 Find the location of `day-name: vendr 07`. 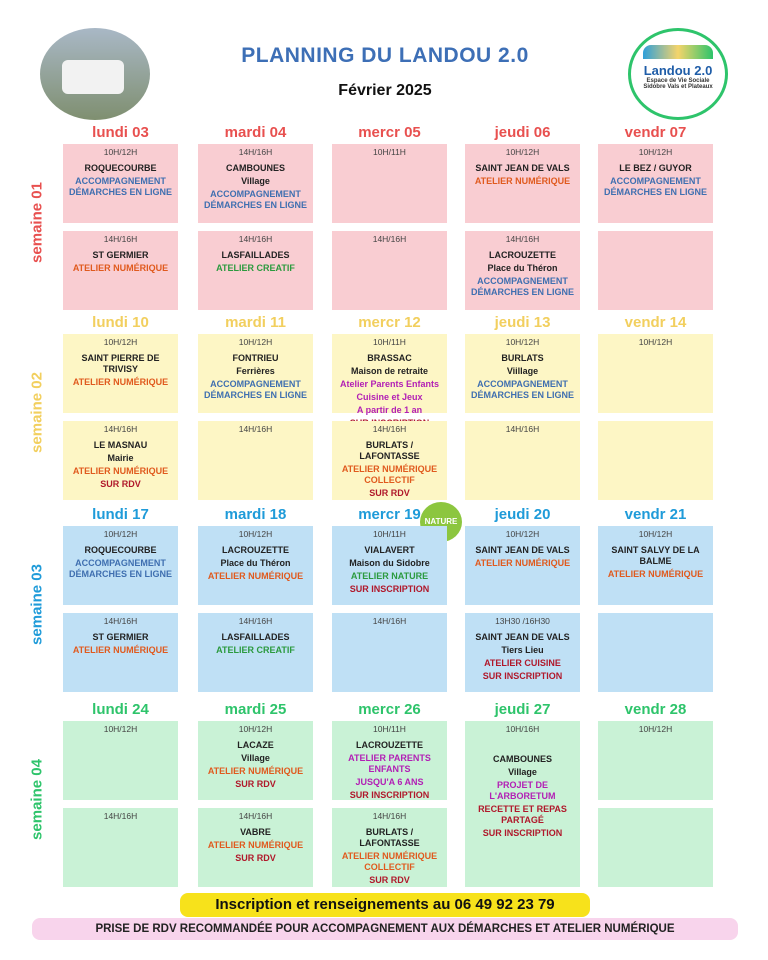

day-name: vendr 07 is located at coordinates (655, 132).